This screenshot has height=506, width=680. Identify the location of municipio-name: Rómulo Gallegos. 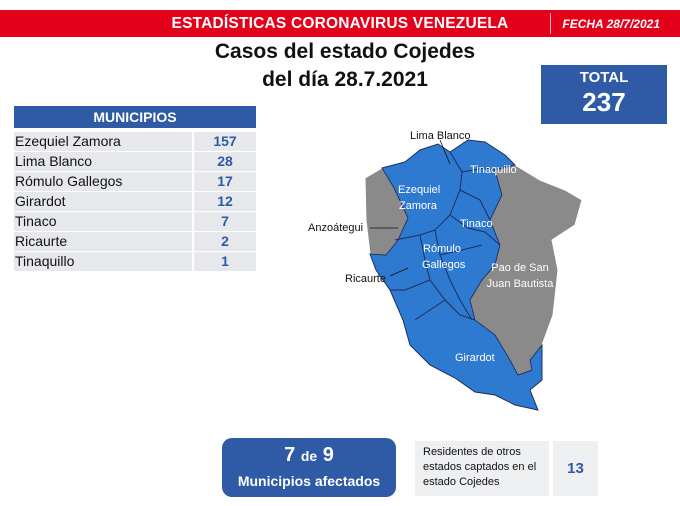
(103, 181).